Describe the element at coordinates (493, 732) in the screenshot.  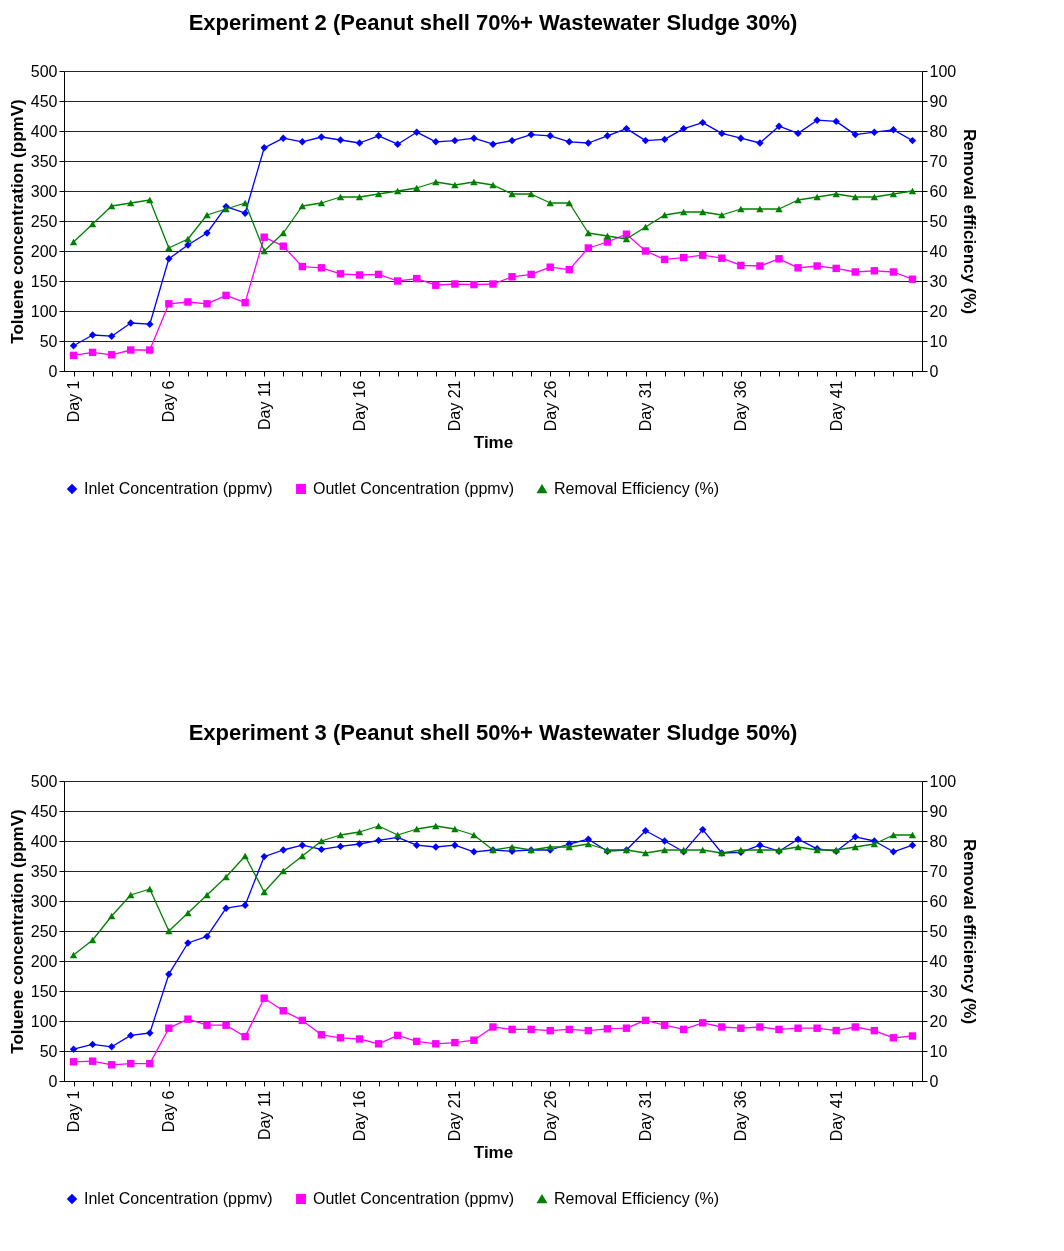
I see `chart-title: Experiment 3 (Peanut shell 50%+ Wastewater Sludge 50%)` at that location.